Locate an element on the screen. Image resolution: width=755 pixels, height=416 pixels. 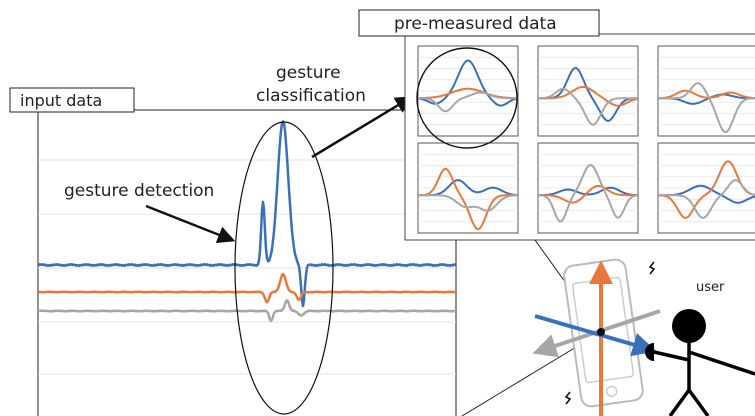
template-highlight-circle is located at coordinates (467, 98).